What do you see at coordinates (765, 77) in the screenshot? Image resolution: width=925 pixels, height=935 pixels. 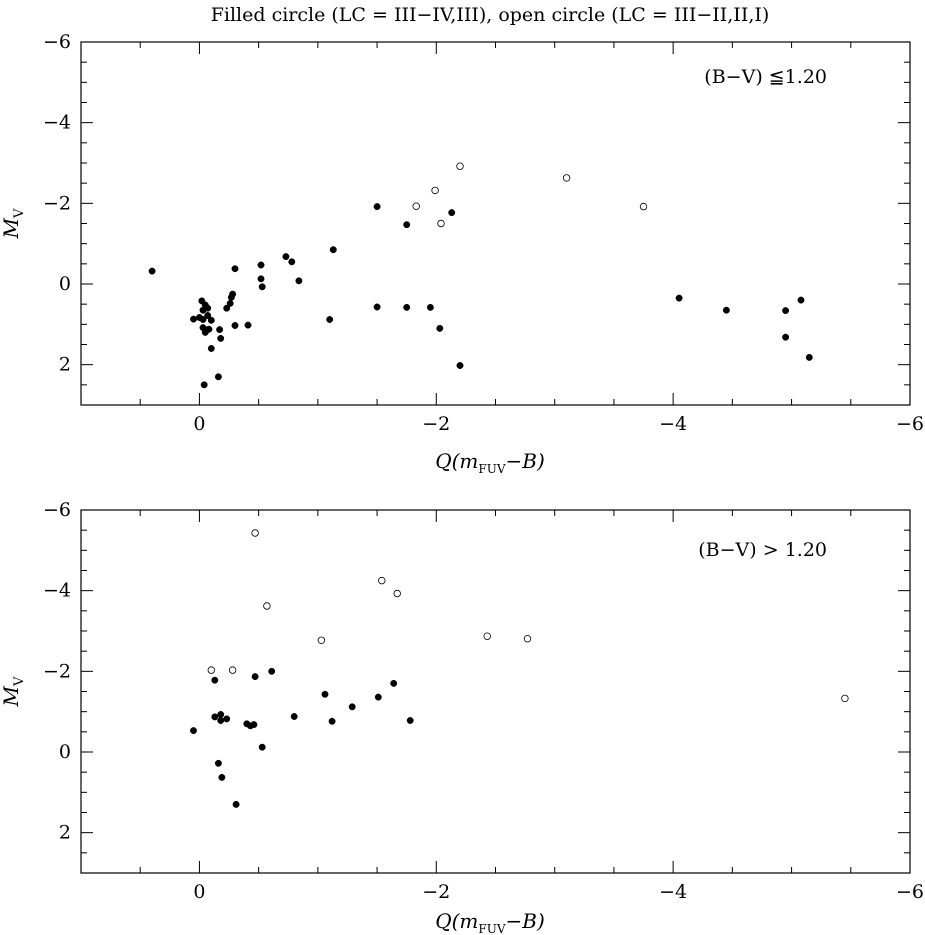 I see `panel-annotation: (B−V) ≦1.20` at bounding box center [765, 77].